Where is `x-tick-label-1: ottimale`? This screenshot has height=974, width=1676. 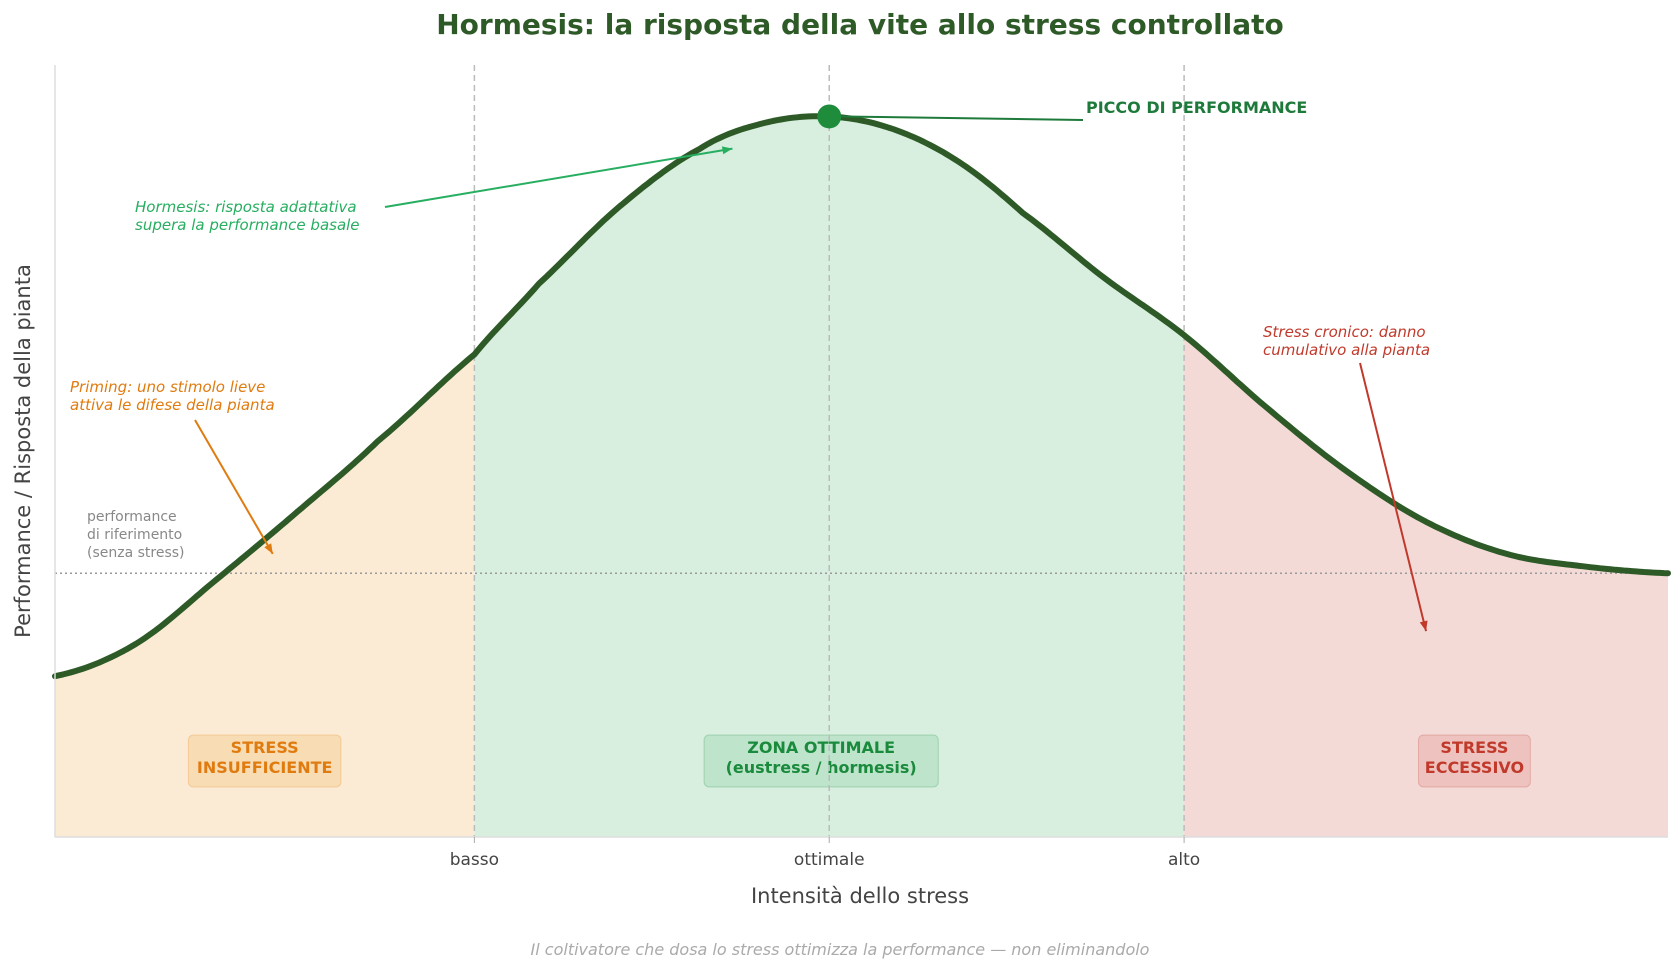
x-tick-label-1: ottimale is located at coordinates (829, 860).